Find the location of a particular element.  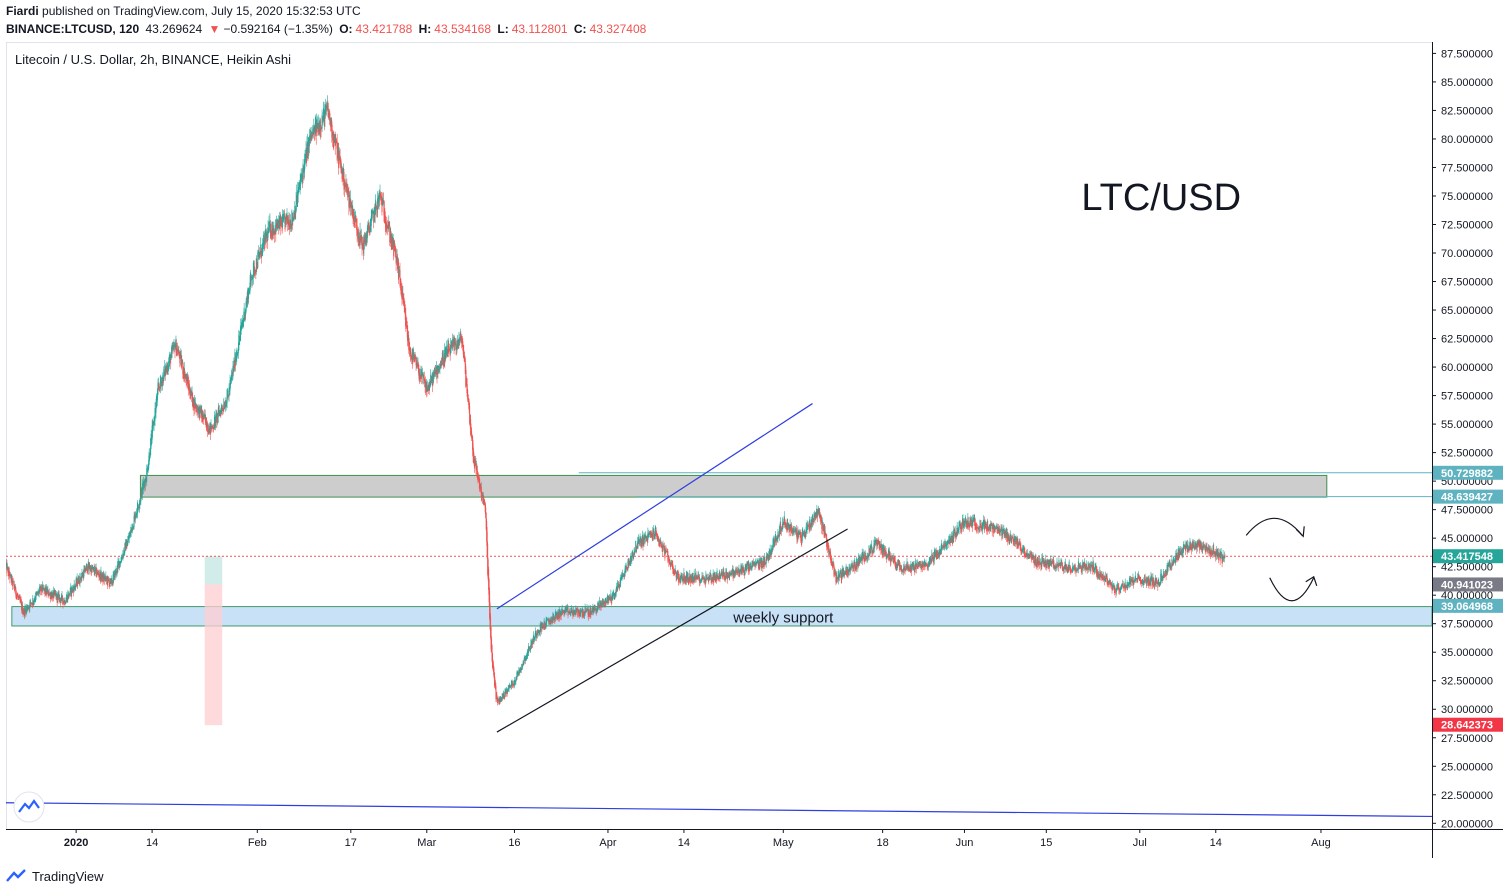

low-label: L: is located at coordinates (503, 29).